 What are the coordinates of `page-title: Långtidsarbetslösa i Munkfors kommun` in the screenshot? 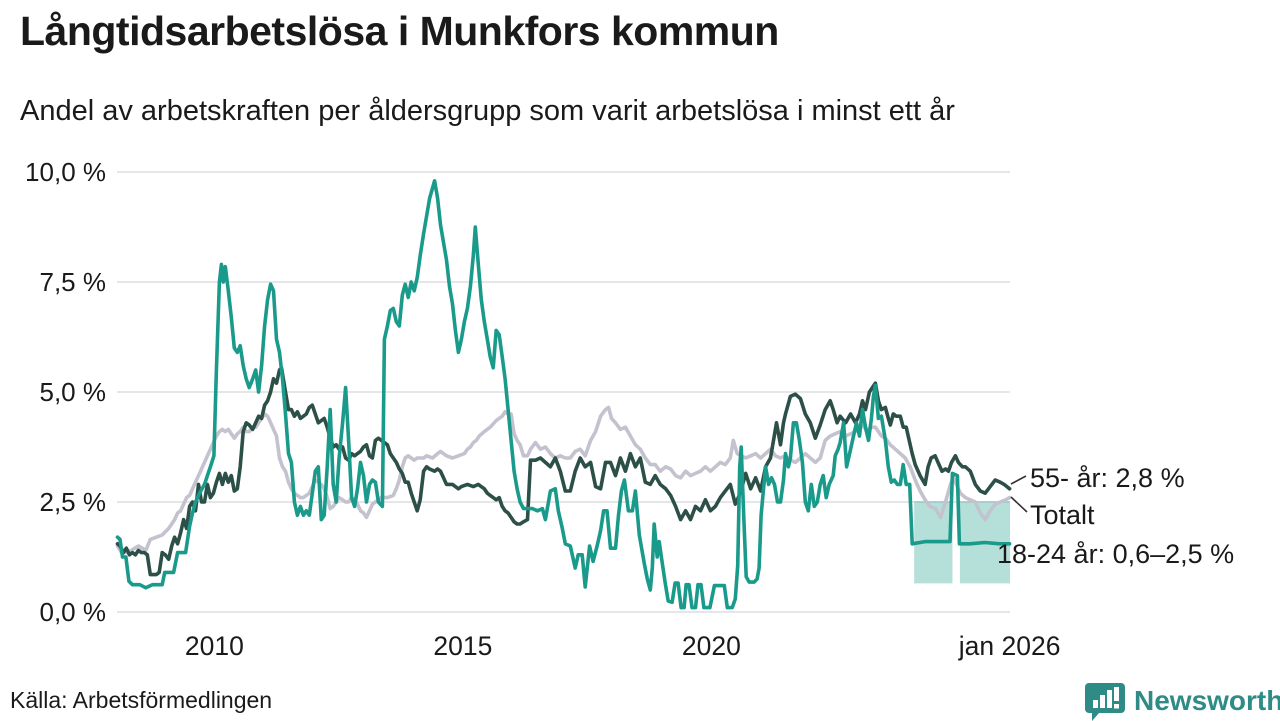 It's located at (399, 31).